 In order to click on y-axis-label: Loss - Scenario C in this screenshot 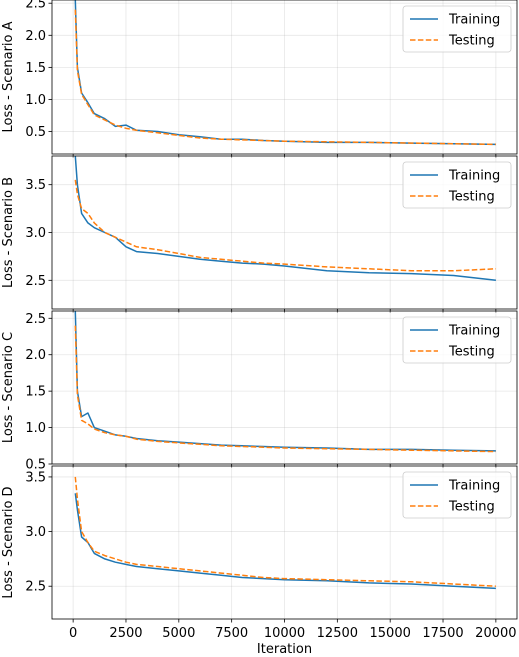, I will do `click(8, 387)`.